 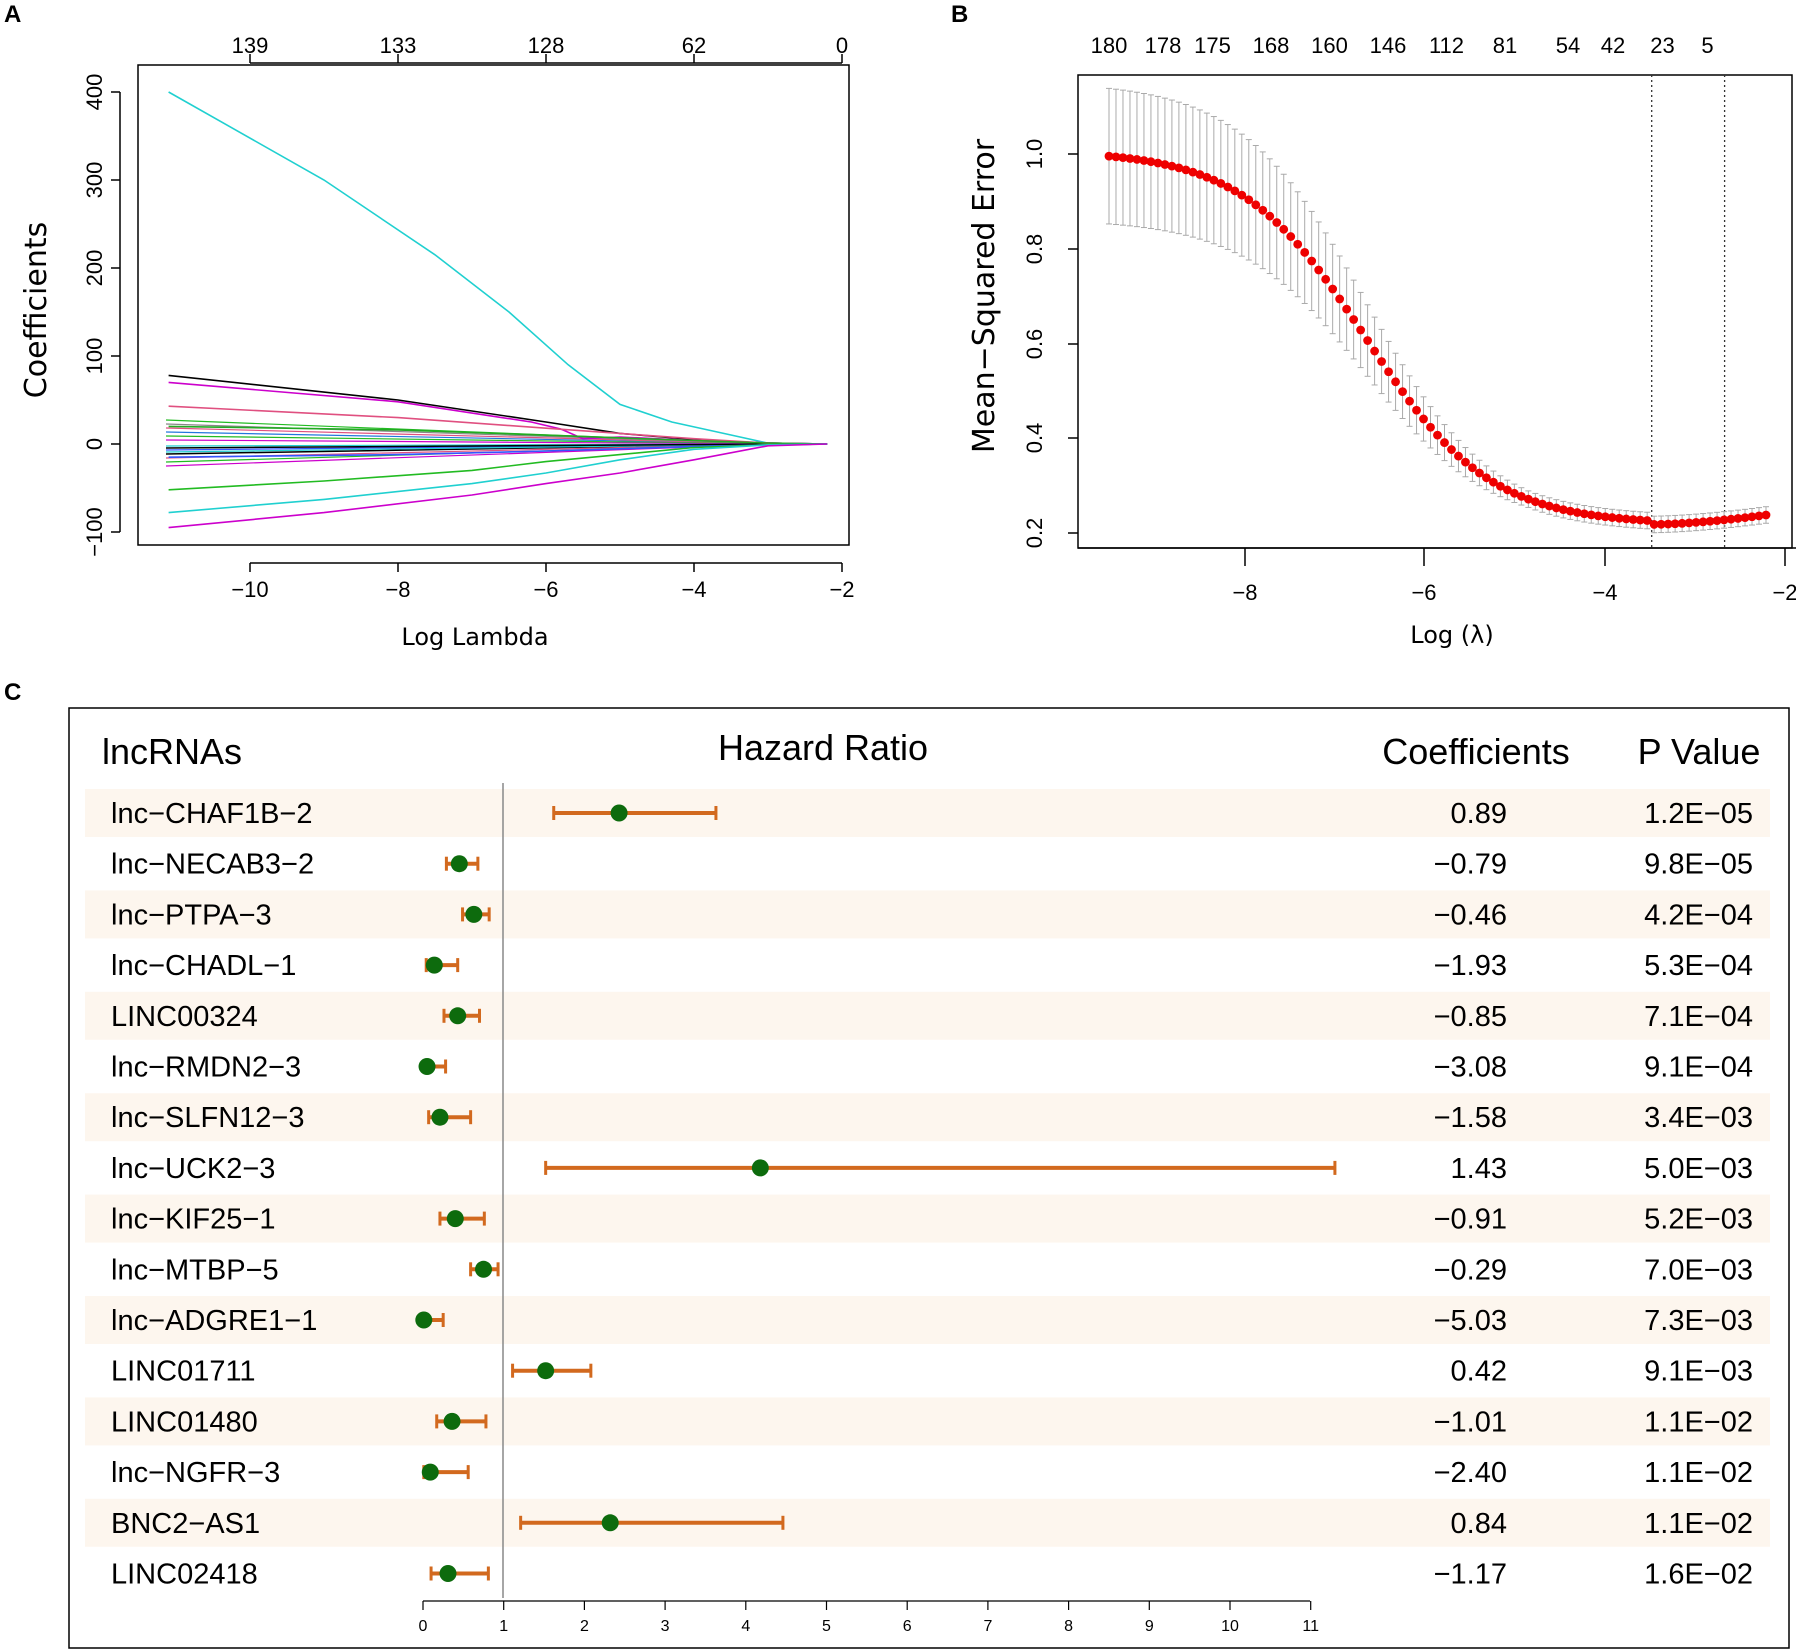 What do you see at coordinates (1479, 1524) in the screenshot?
I see `coefficient-value: 0.84` at bounding box center [1479, 1524].